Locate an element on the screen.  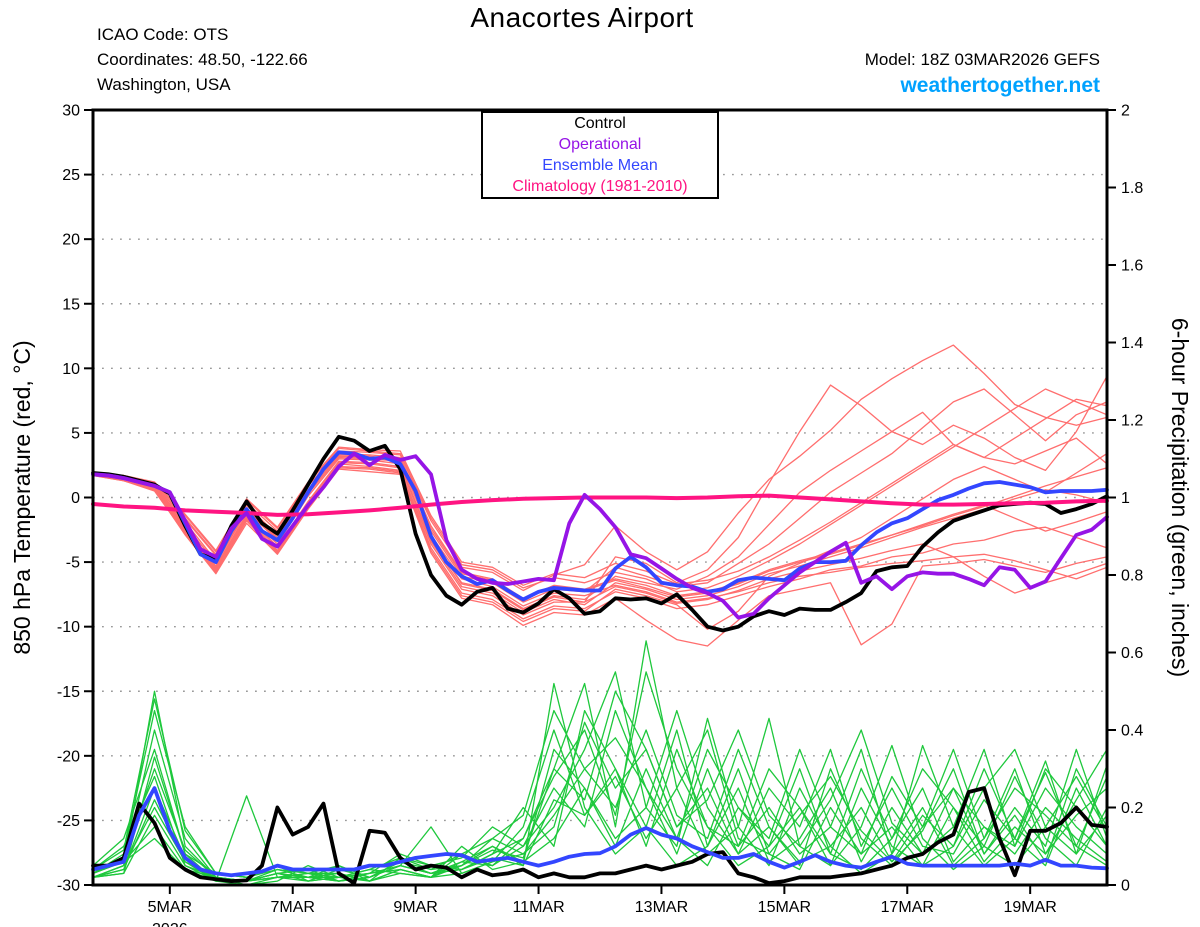
left-tick-label--5: -5 is located at coordinates (73, 563).